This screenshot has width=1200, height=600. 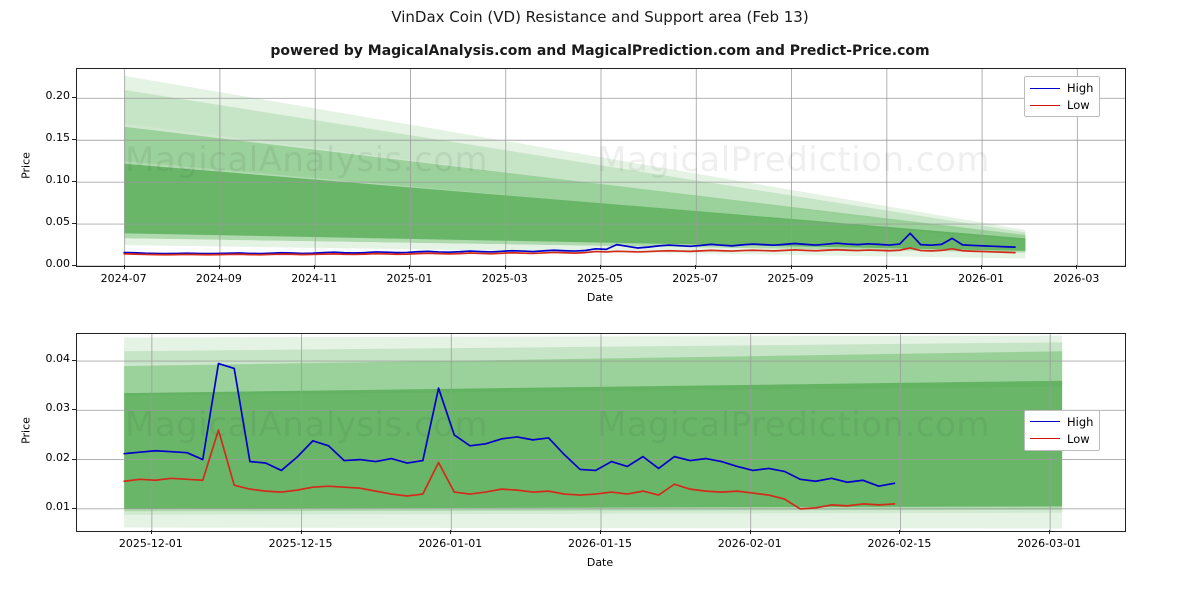 What do you see at coordinates (58, 408) in the screenshot?
I see `y-tick-label: 0.03` at bounding box center [58, 408].